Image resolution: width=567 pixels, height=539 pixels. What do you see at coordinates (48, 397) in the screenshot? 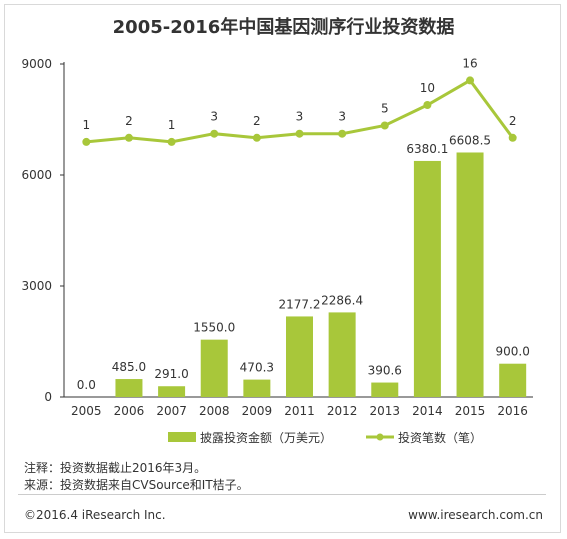
I see `y-tick-label: 0` at bounding box center [48, 397].